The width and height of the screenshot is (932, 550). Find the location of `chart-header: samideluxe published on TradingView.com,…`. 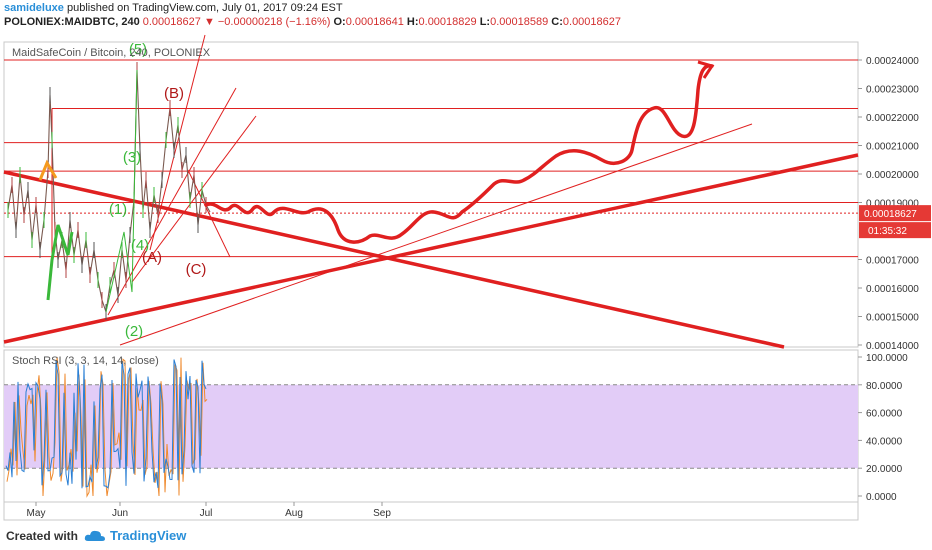

chart-header: samideluxe published on TradingView.com,… is located at coordinates (466, 15).